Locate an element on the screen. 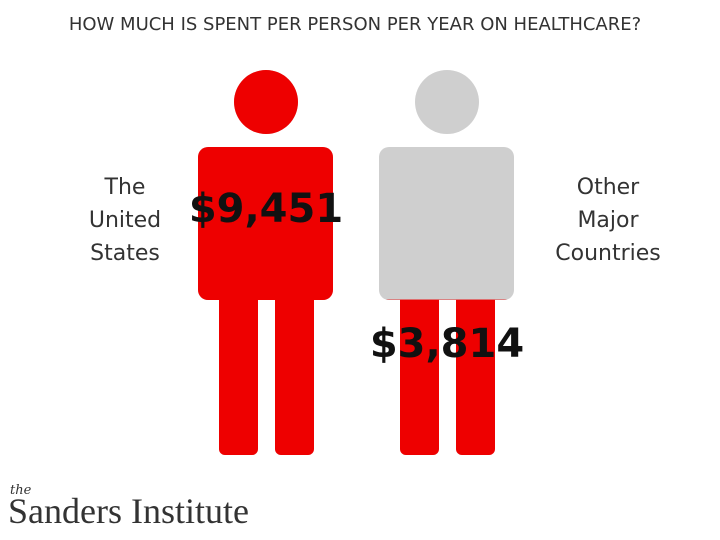  logo-name: Sanders Institute is located at coordinates (128, 511).